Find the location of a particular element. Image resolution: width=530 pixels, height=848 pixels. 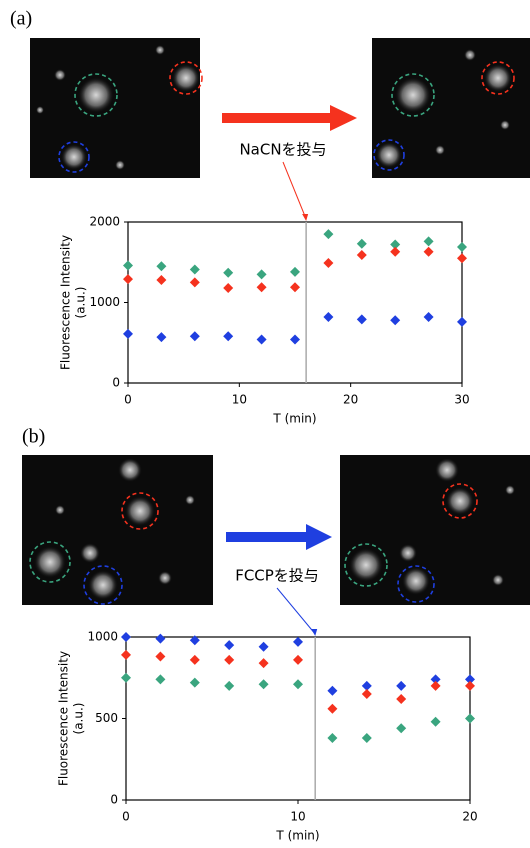

x-tick-label: 30 is located at coordinates (461, 400).